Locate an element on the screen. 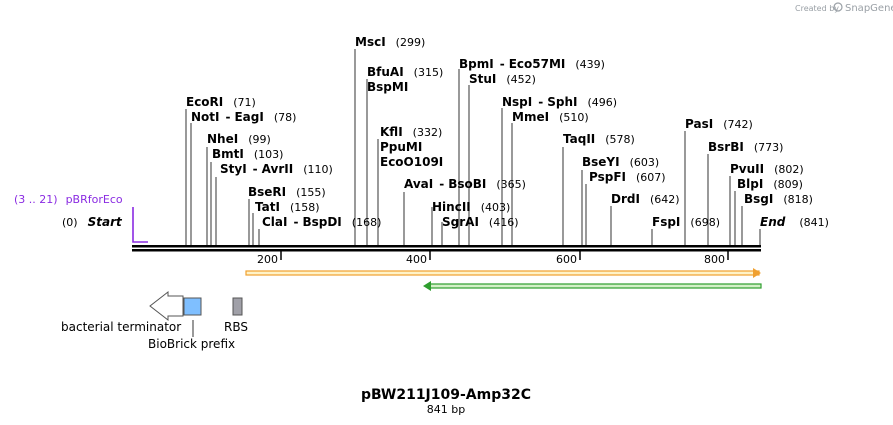  site-stuI: StuI (452) is located at coordinates (502, 79).